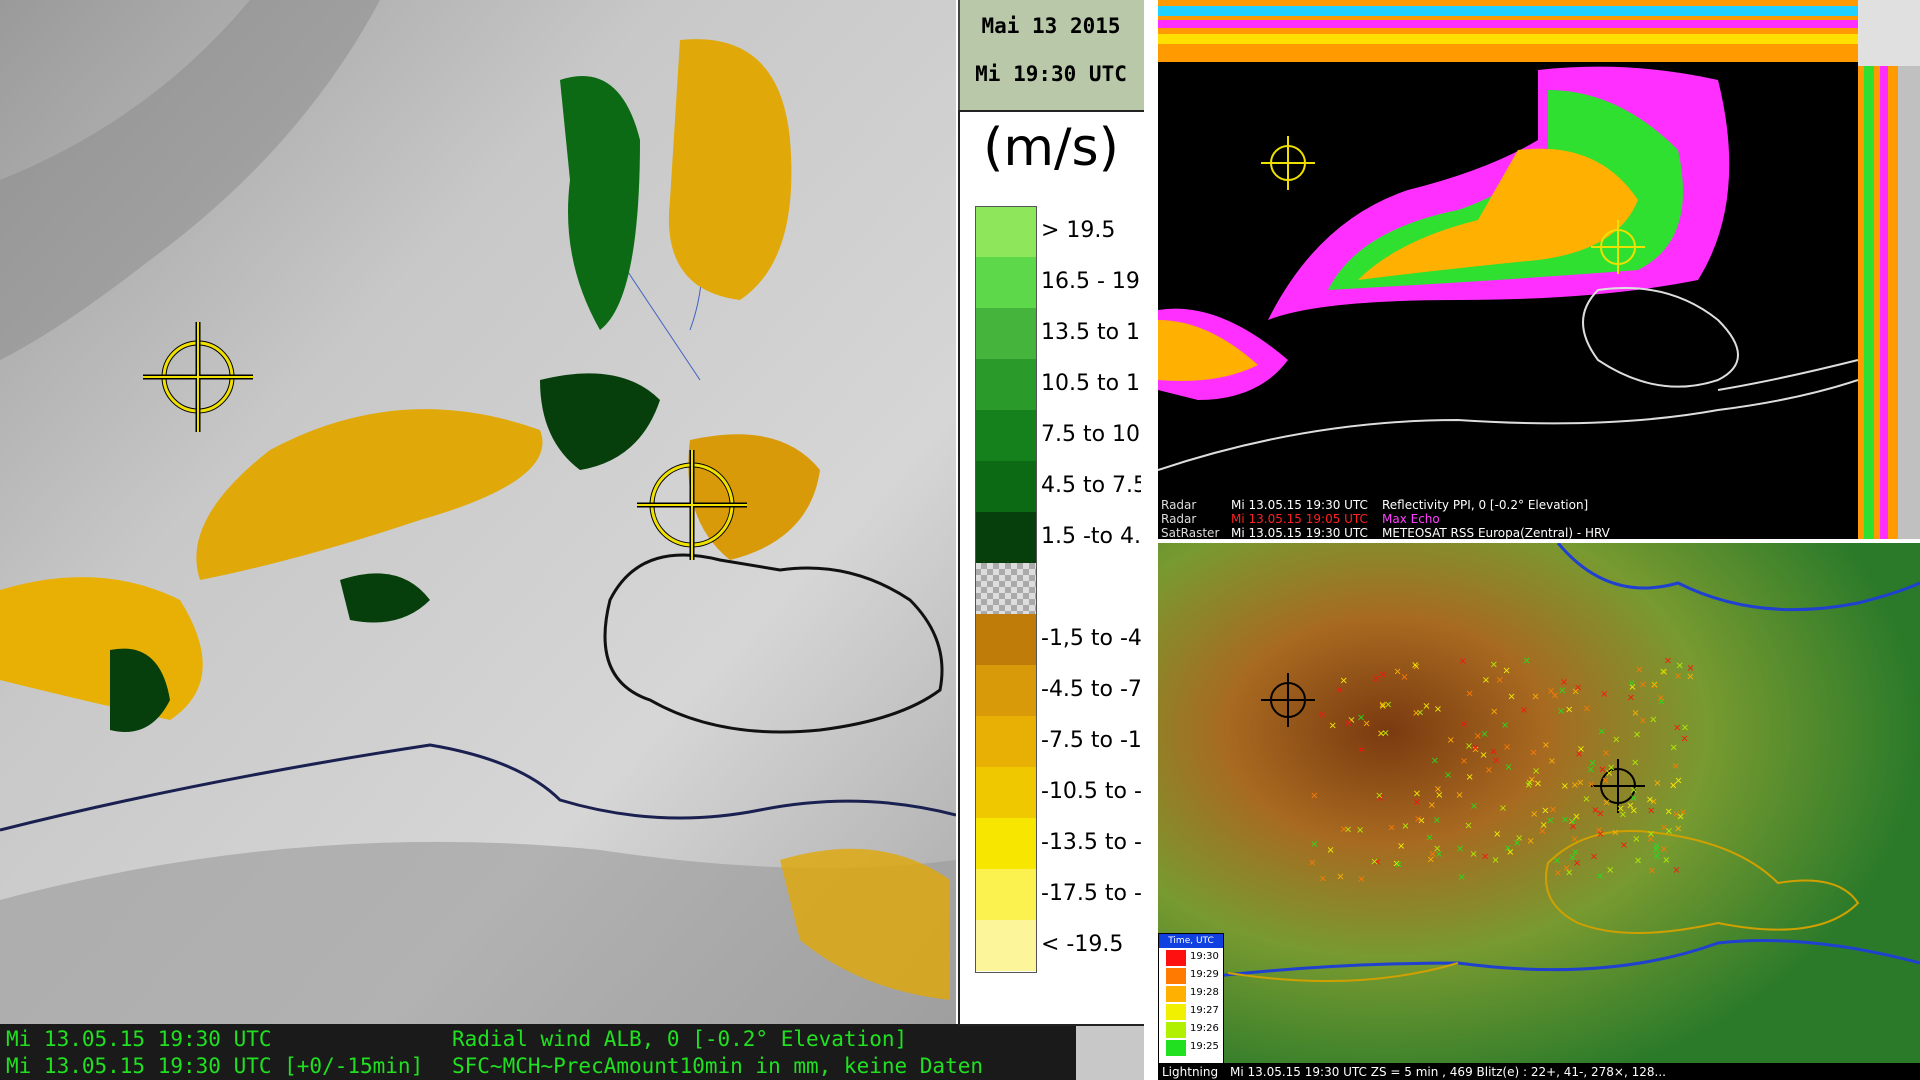 This screenshot has width=1920, height=1080. I want to click on radar-product: Max Echo, so click(1411, 519).